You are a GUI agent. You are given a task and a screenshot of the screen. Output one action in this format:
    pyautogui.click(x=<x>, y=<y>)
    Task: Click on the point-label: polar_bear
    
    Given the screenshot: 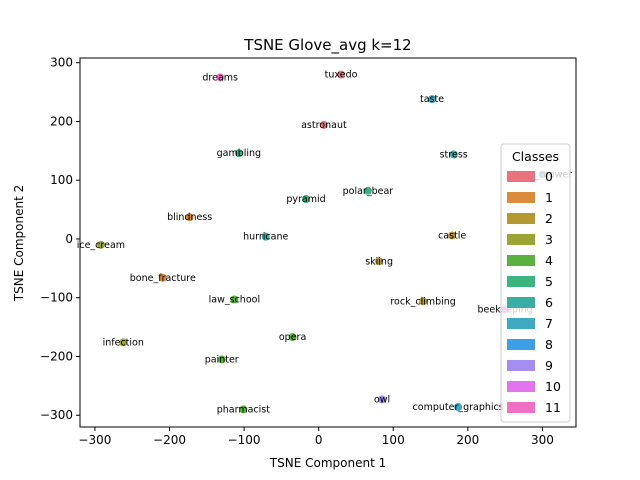 What is the action you would take?
    pyautogui.click(x=368, y=191)
    